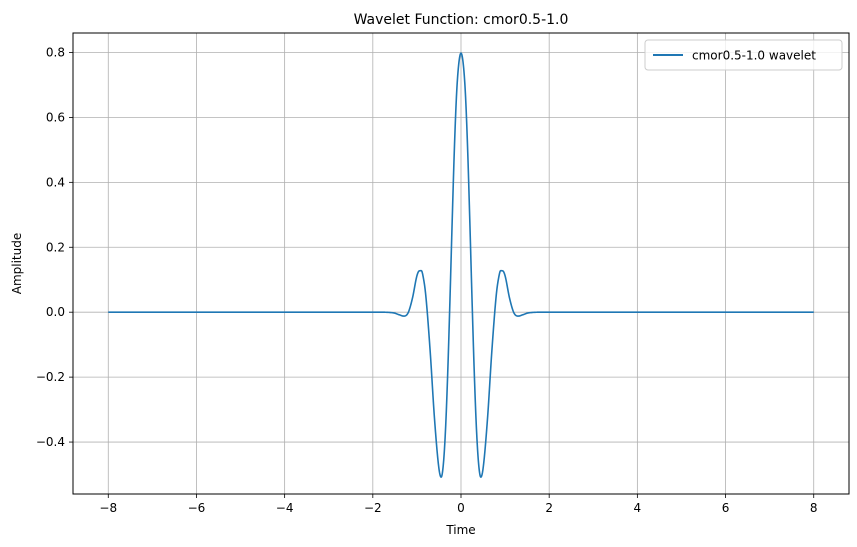 The width and height of the screenshot is (857, 547). I want to click on y-tick-label: 0.8, so click(55, 52).